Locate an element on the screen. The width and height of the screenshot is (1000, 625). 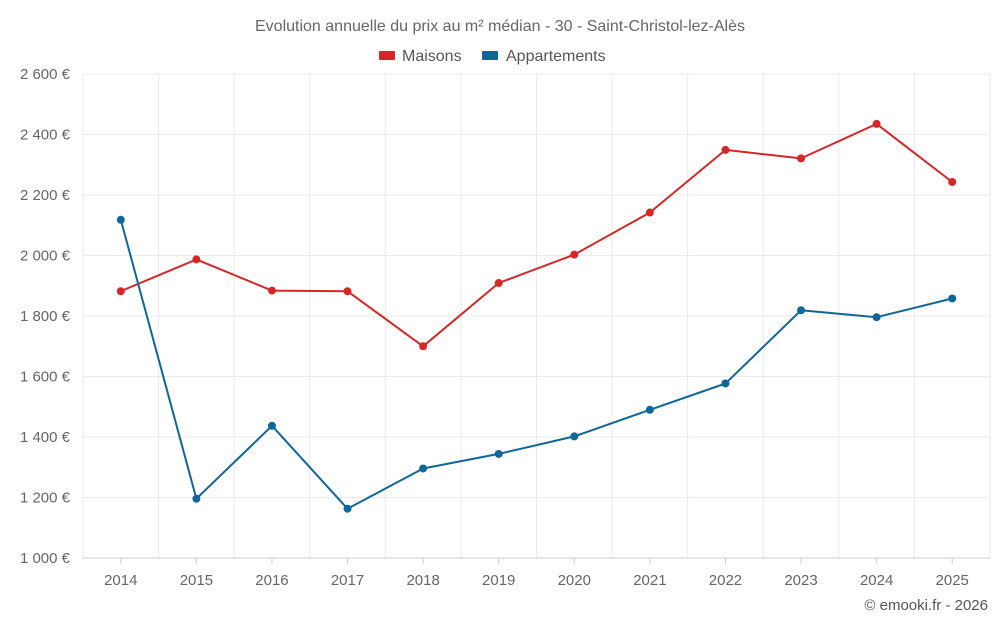
y-tick-label: 1 200 € is located at coordinates (45, 498).